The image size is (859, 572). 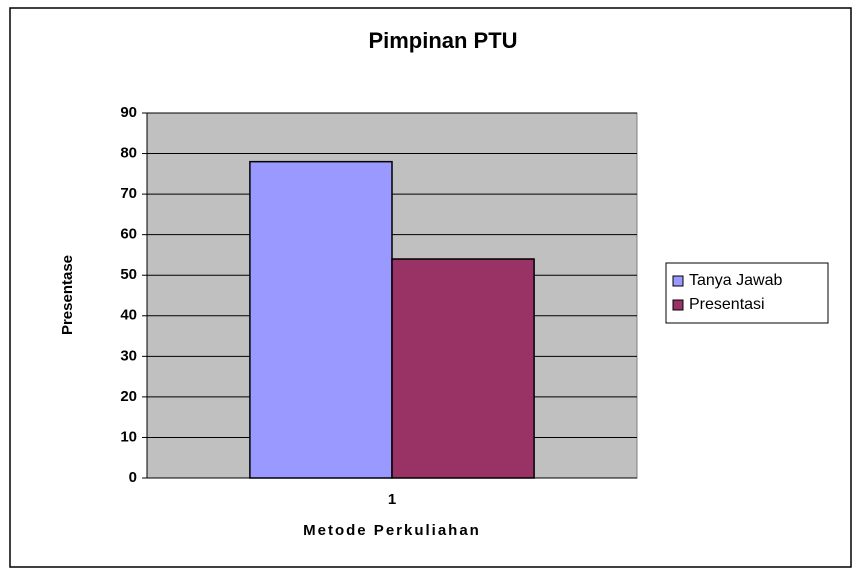 I want to click on y-tick-label: 30, so click(x=128, y=355).